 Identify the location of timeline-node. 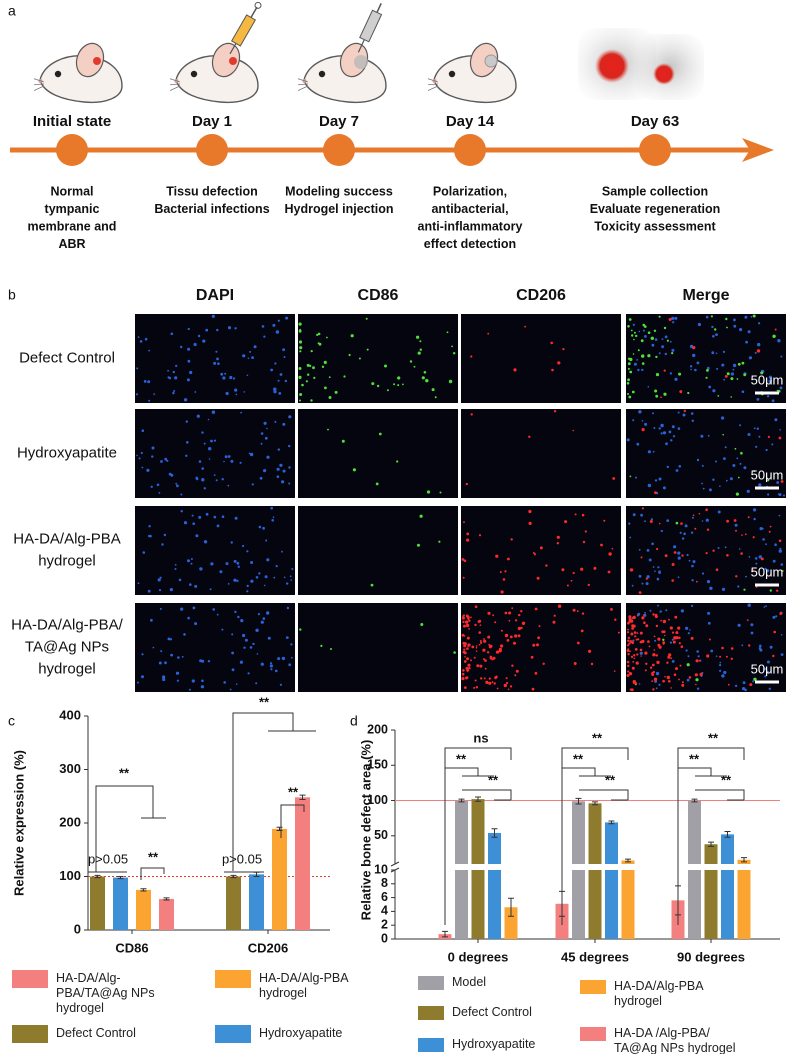
(470, 150).